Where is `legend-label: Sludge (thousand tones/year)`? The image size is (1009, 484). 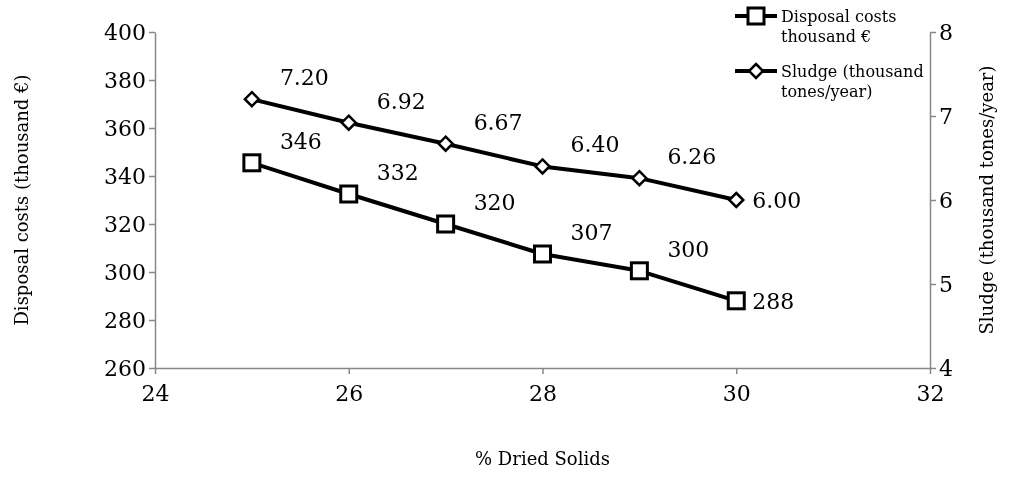
legend-label: Sludge (thousand tones/year) is located at coordinates (852, 81).